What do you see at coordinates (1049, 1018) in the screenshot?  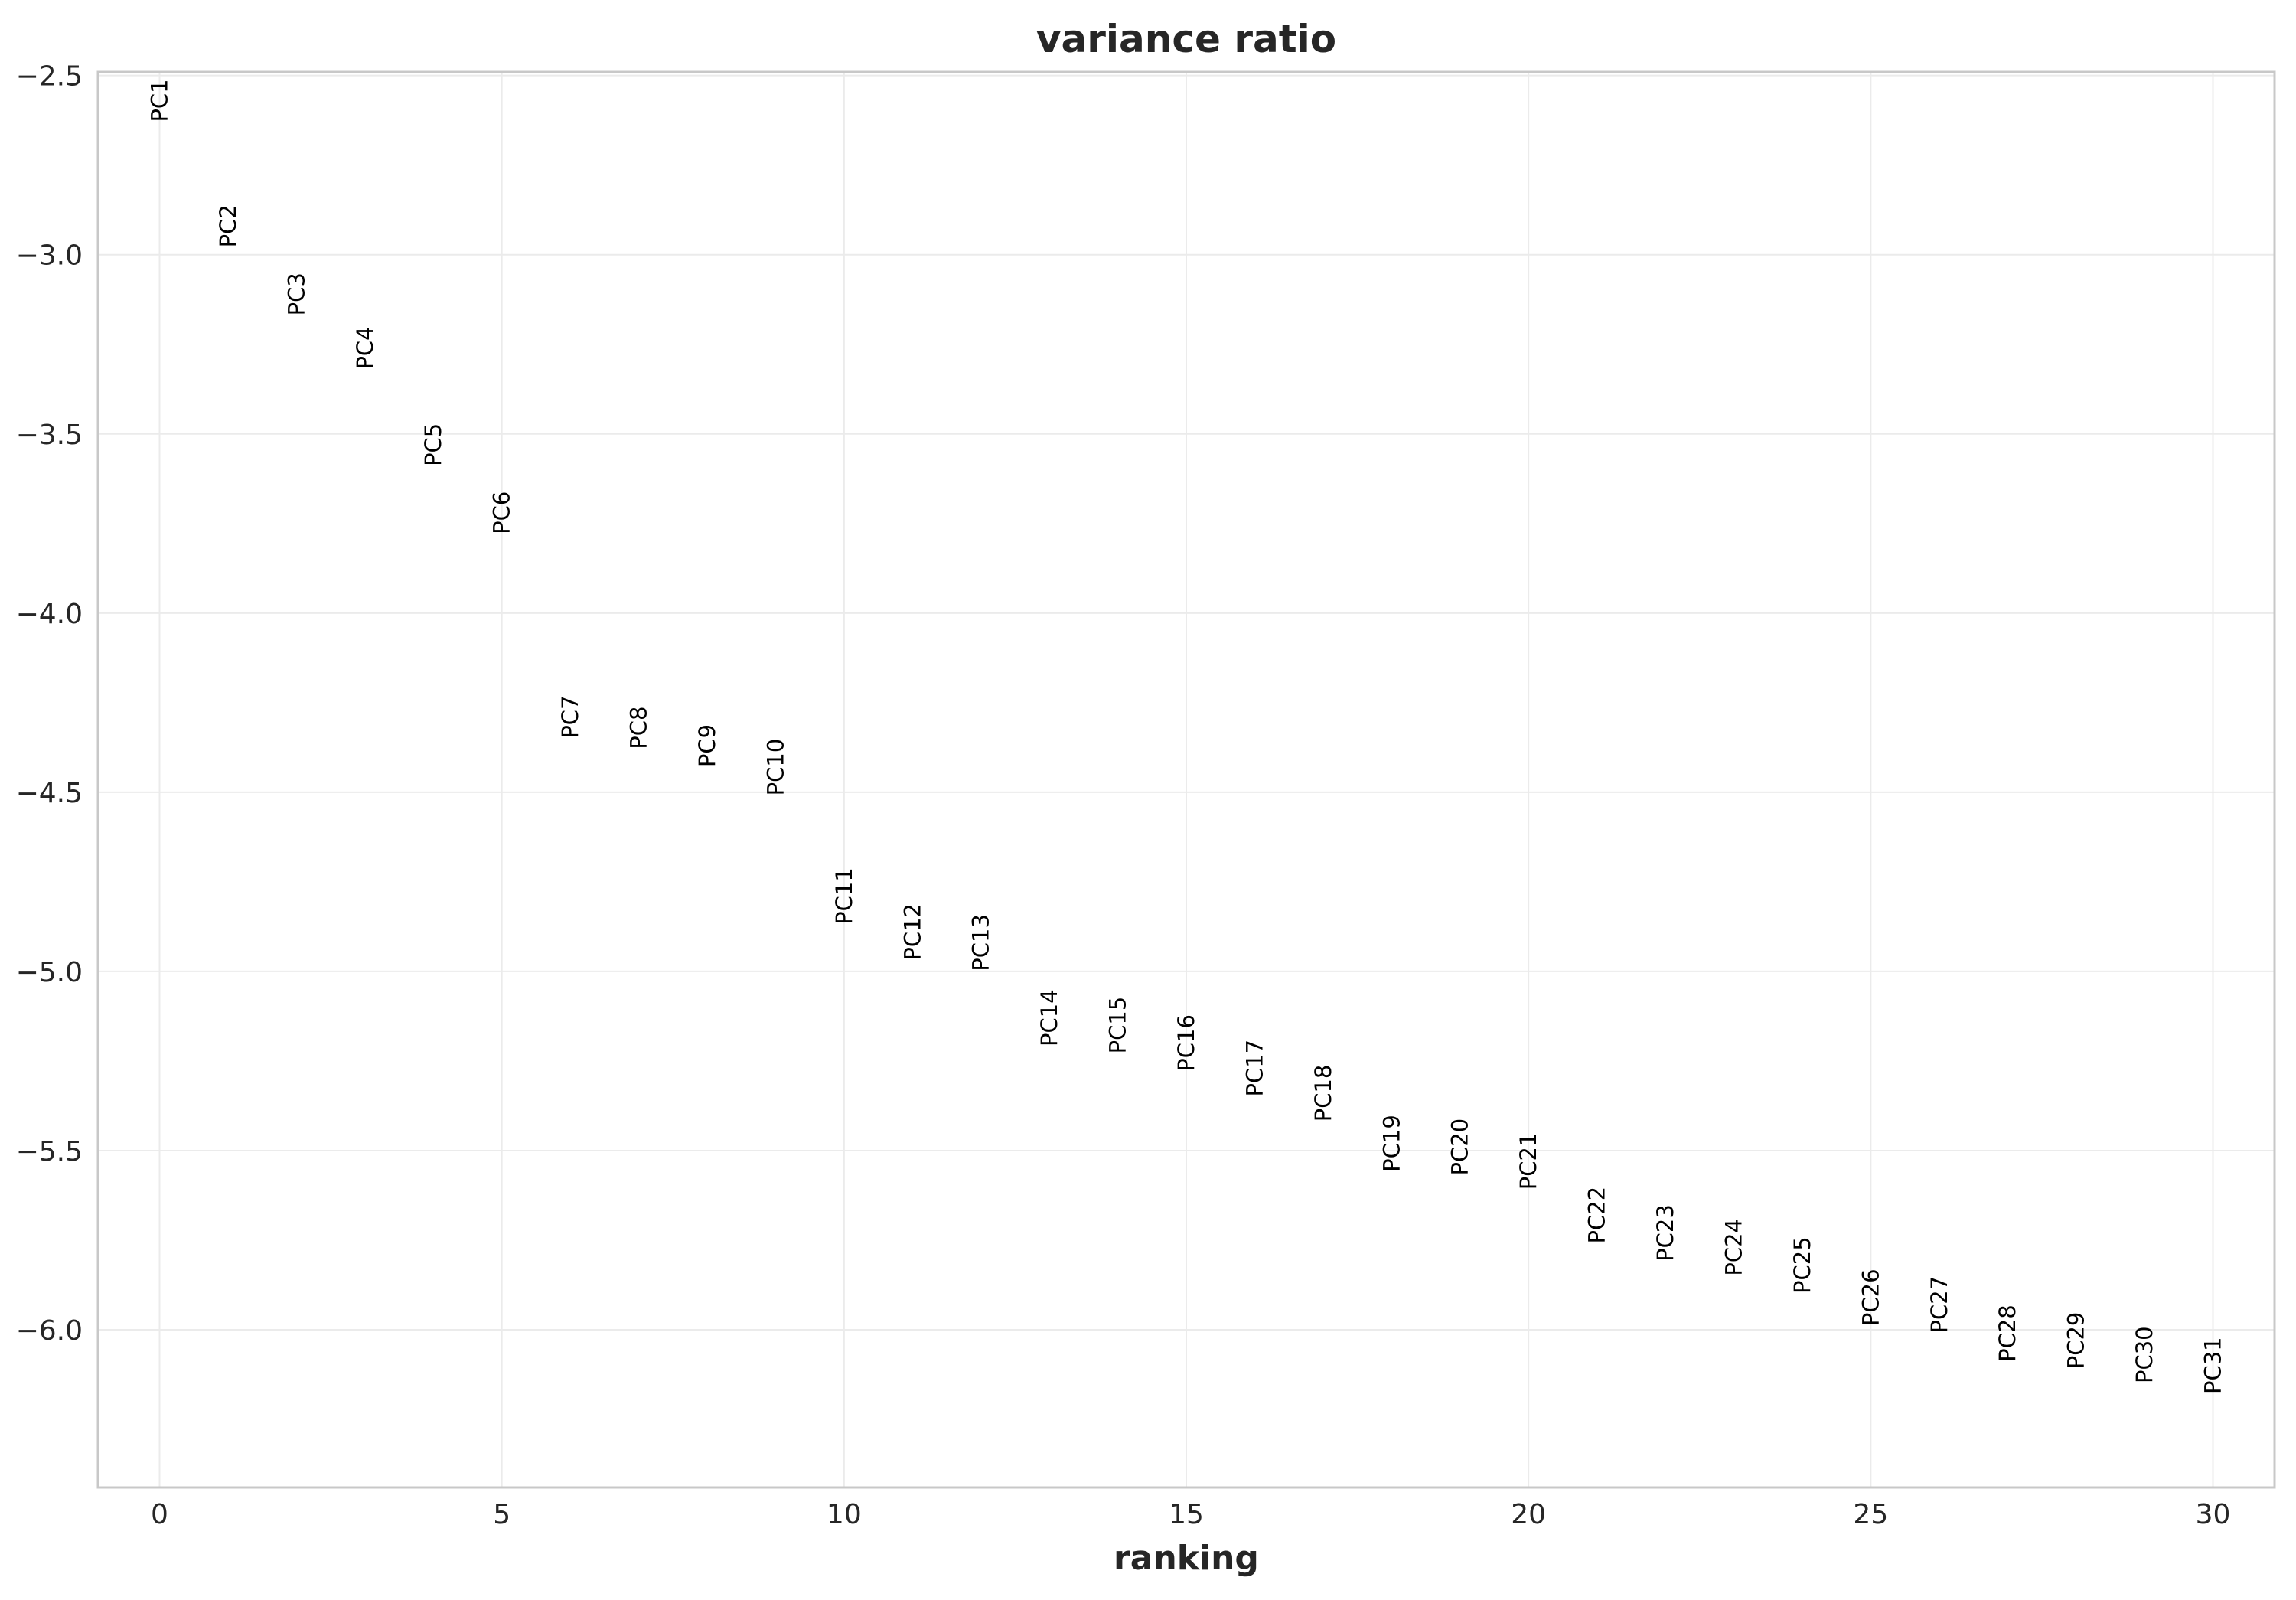 I see `point-label-pc14: PC14` at bounding box center [1049, 1018].